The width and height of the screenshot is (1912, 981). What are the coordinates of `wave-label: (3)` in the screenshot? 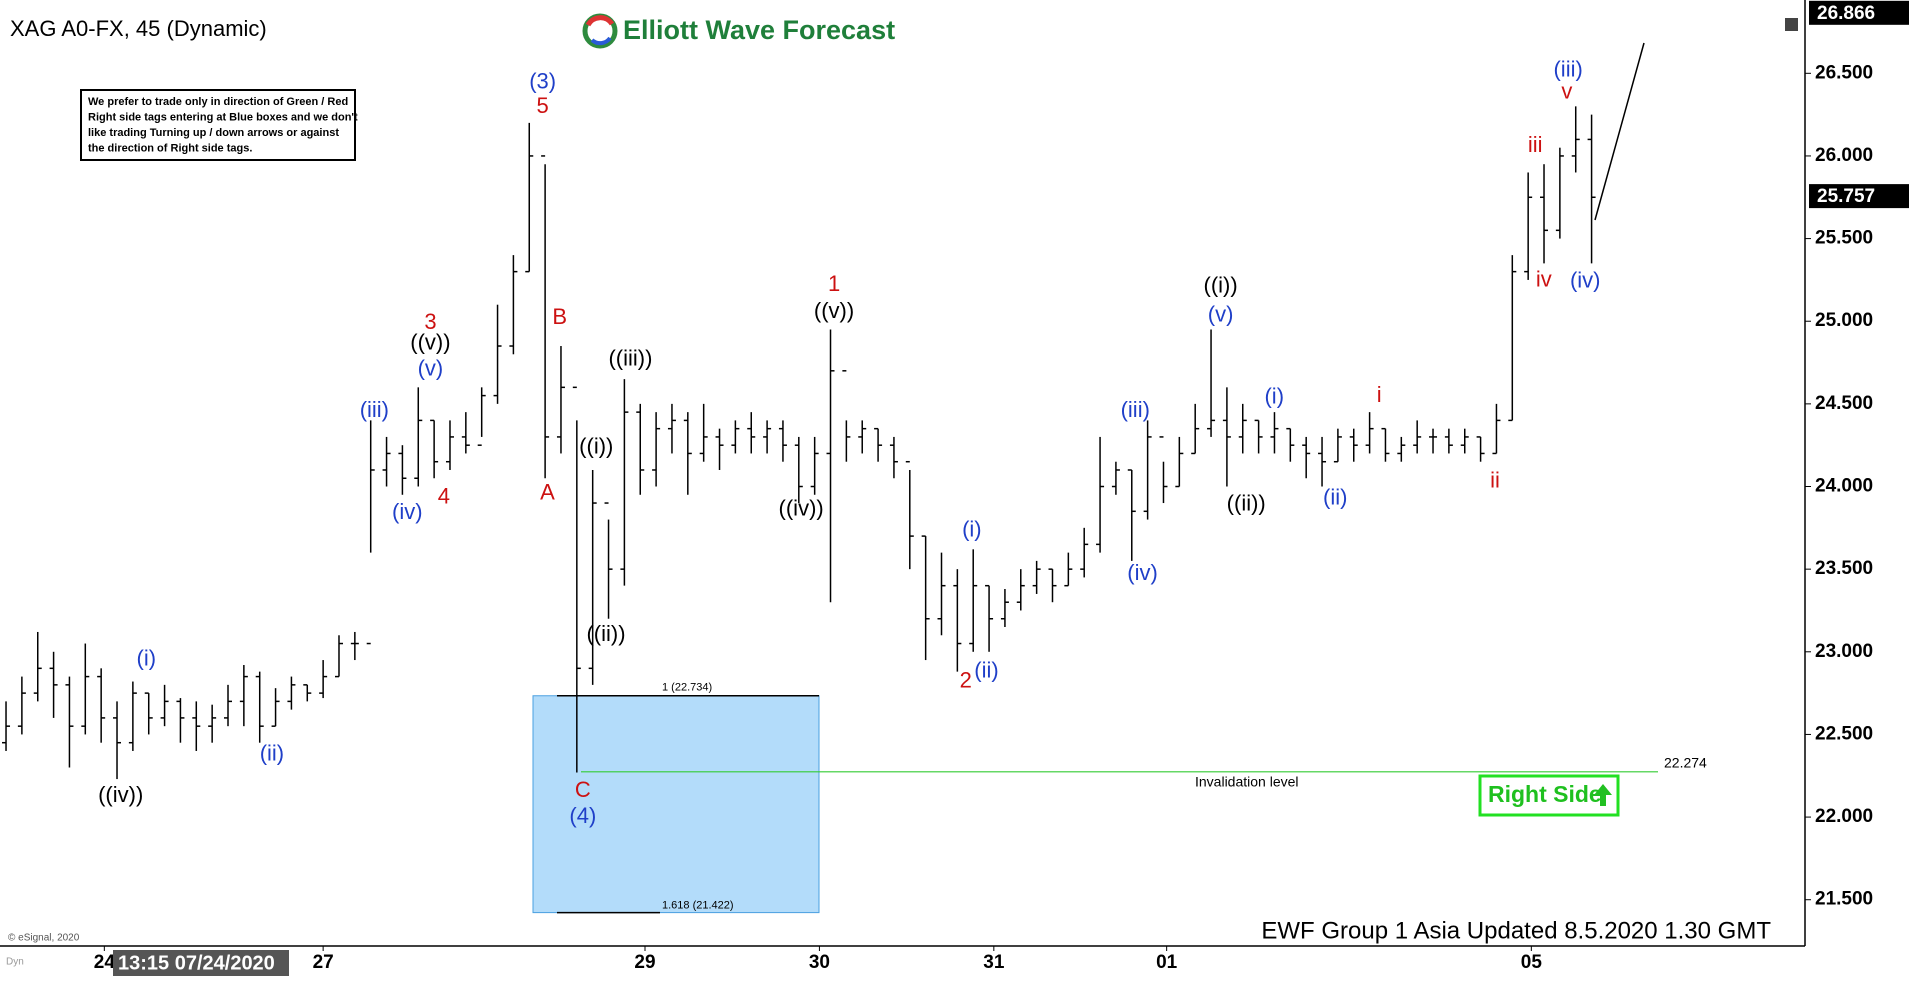 It's located at (542, 81).